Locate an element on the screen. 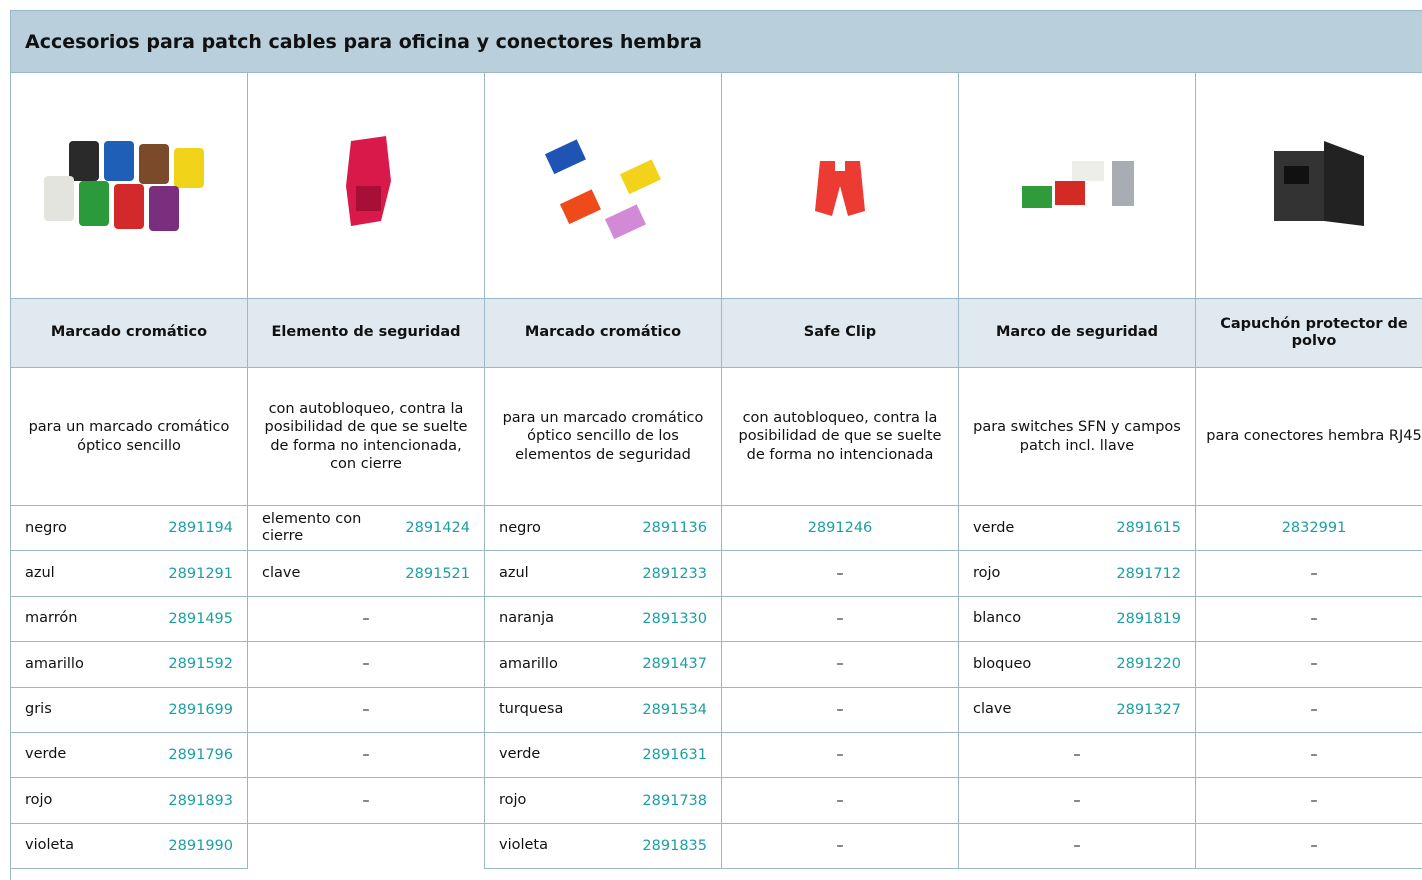 The image size is (1422, 880). item-cell: marrón 2891495 is located at coordinates (129, 620).